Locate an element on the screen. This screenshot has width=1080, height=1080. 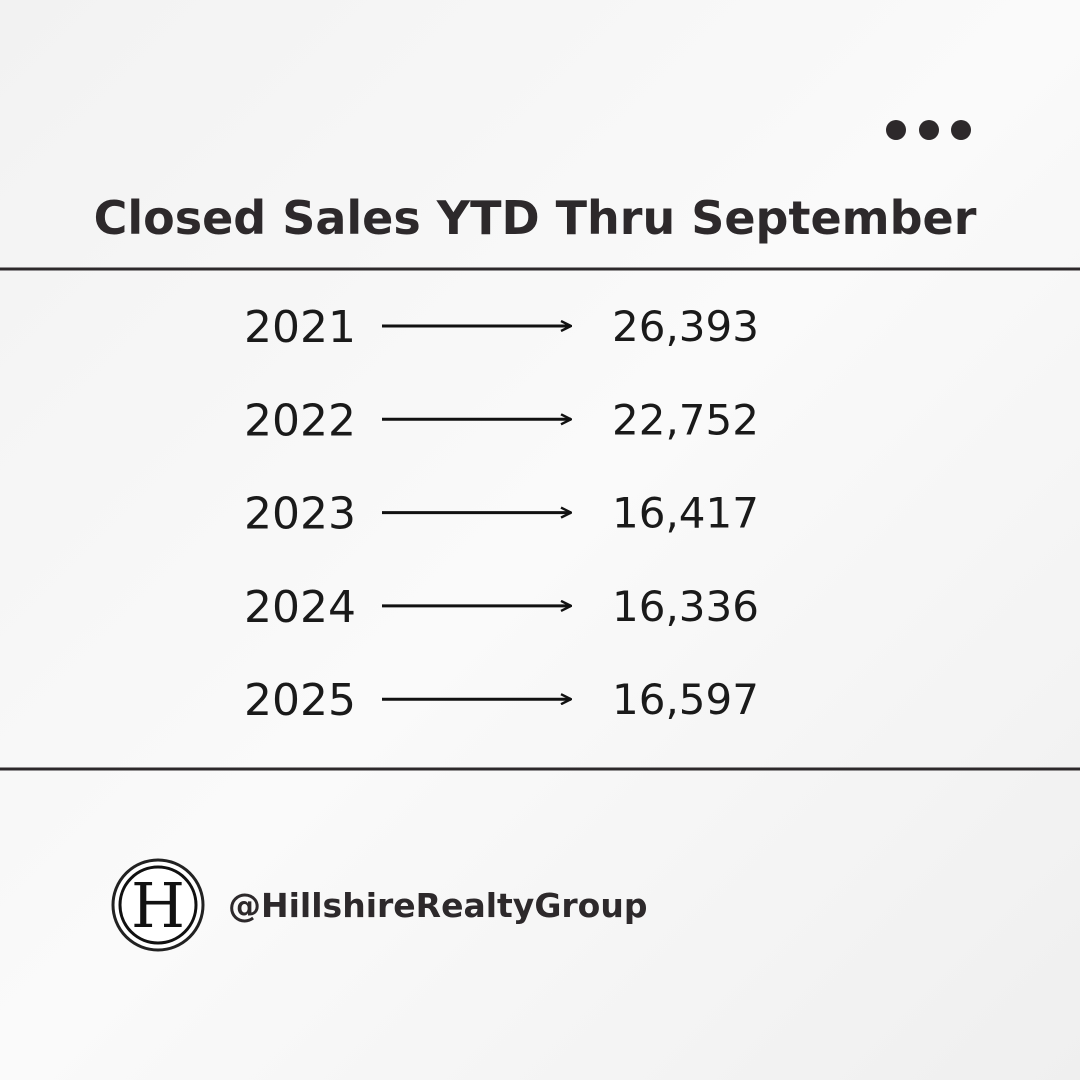
year: 2022 is located at coordinates (300, 420).